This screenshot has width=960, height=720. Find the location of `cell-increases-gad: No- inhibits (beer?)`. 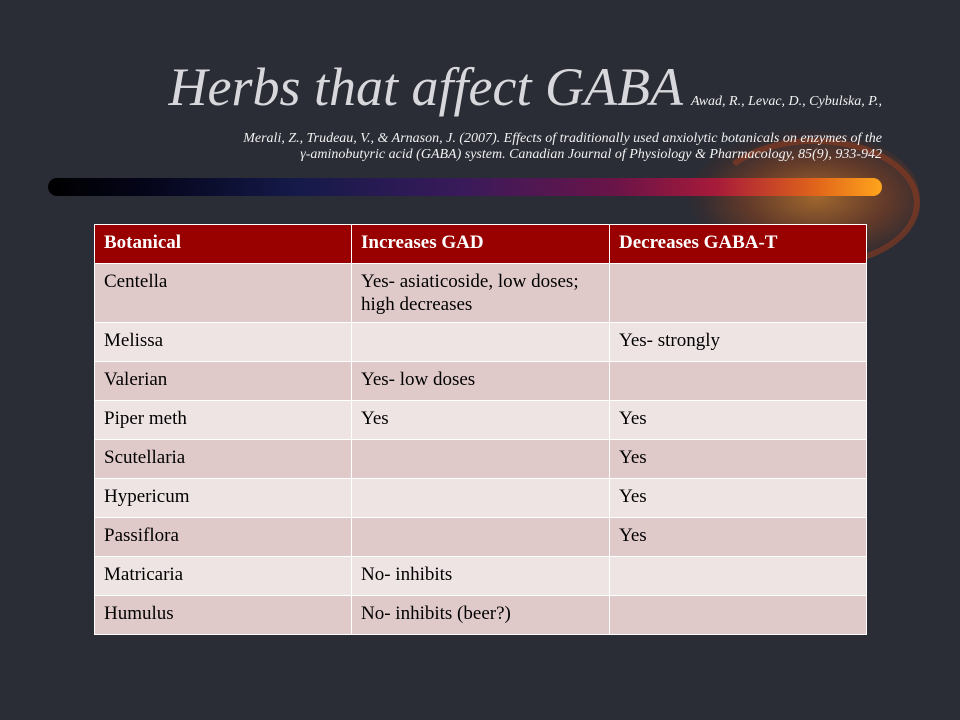

cell-increases-gad: No- inhibits (beer?) is located at coordinates (480, 615).